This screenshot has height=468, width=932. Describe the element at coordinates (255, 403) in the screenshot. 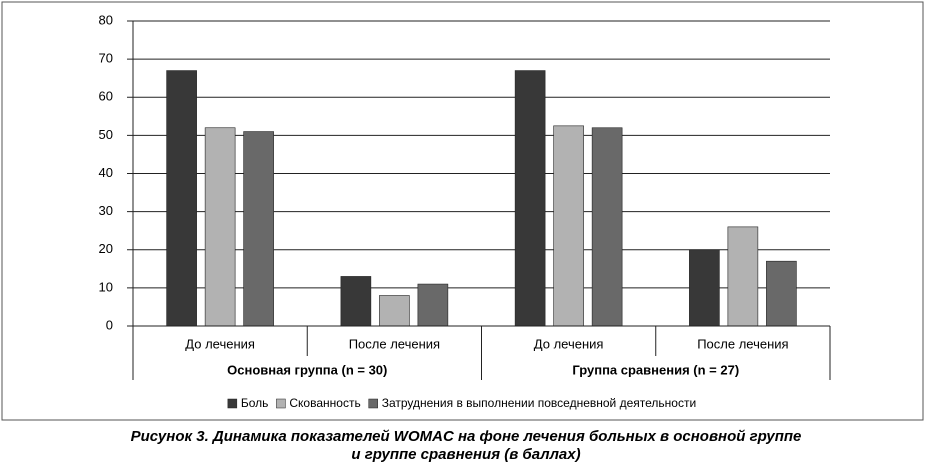

I see `legend-label: Боль` at that location.